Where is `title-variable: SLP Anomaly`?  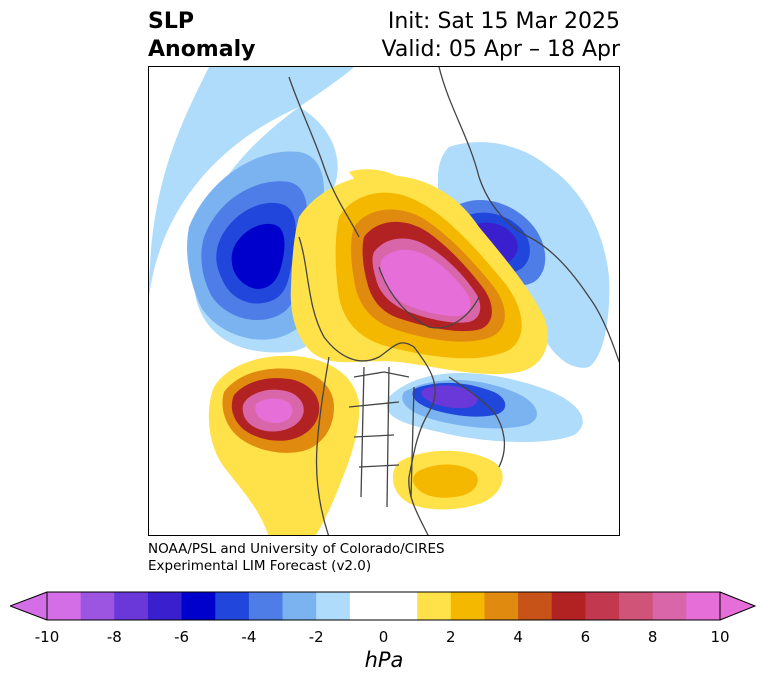 title-variable: SLP Anomaly is located at coordinates (201, 36).